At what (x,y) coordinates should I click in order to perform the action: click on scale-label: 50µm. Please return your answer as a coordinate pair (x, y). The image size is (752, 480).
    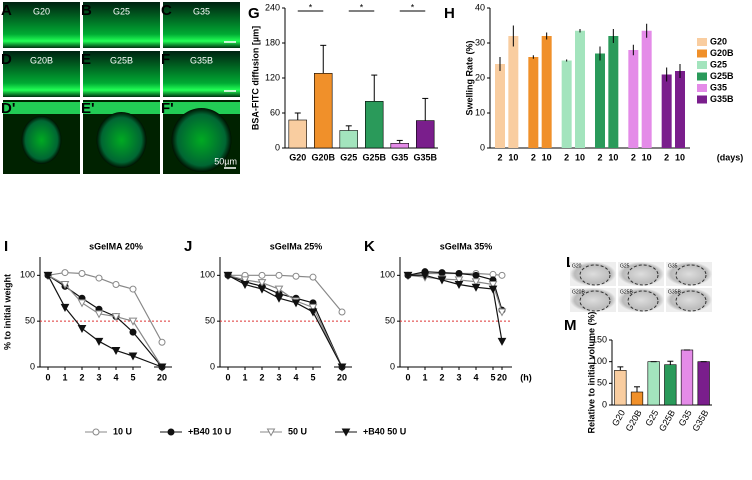
    Looking at the image, I should click on (225, 161).